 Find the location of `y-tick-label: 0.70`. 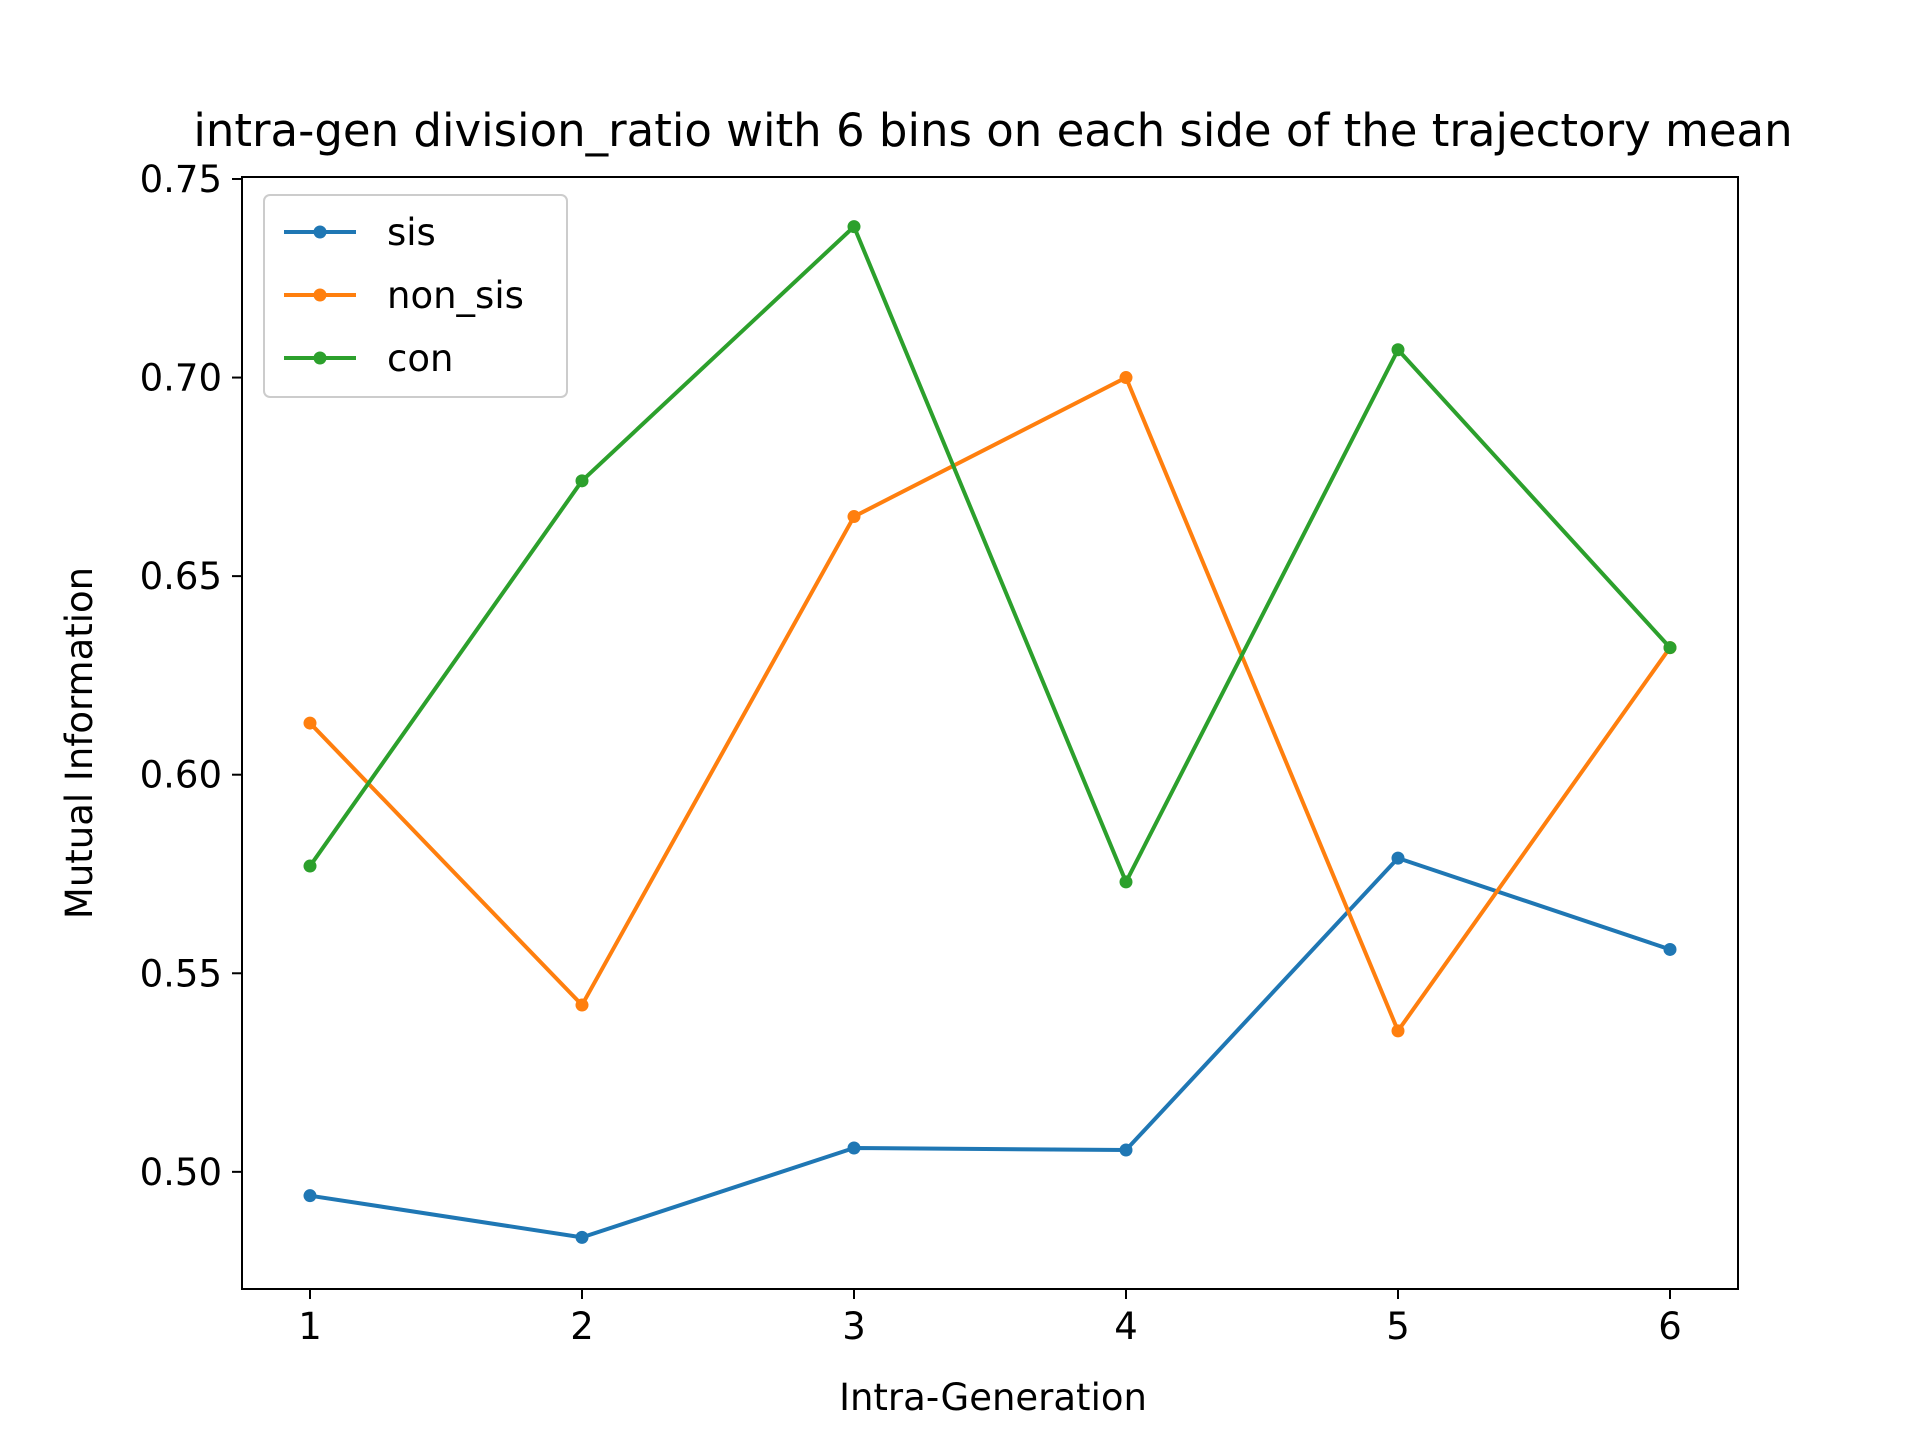

y-tick-label: 0.70 is located at coordinates (181, 378).